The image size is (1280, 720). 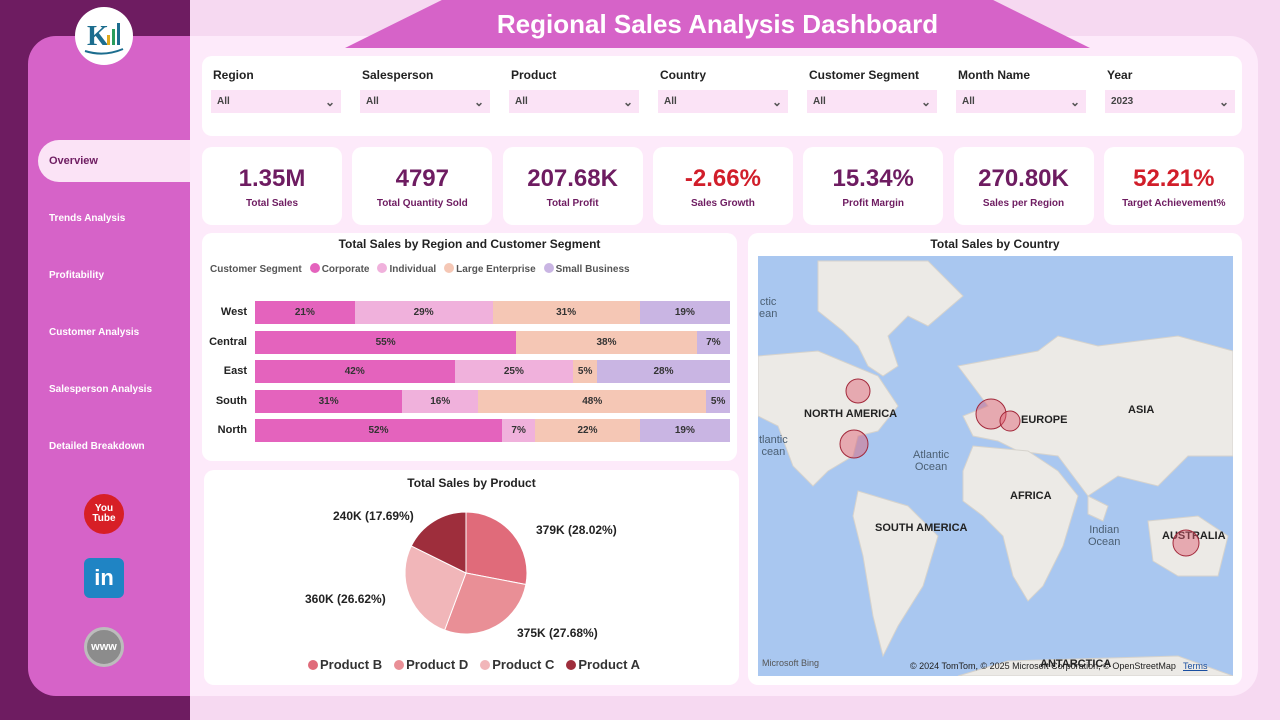 I want to click on bing-logo: Microsoft Bing, so click(x=791, y=663).